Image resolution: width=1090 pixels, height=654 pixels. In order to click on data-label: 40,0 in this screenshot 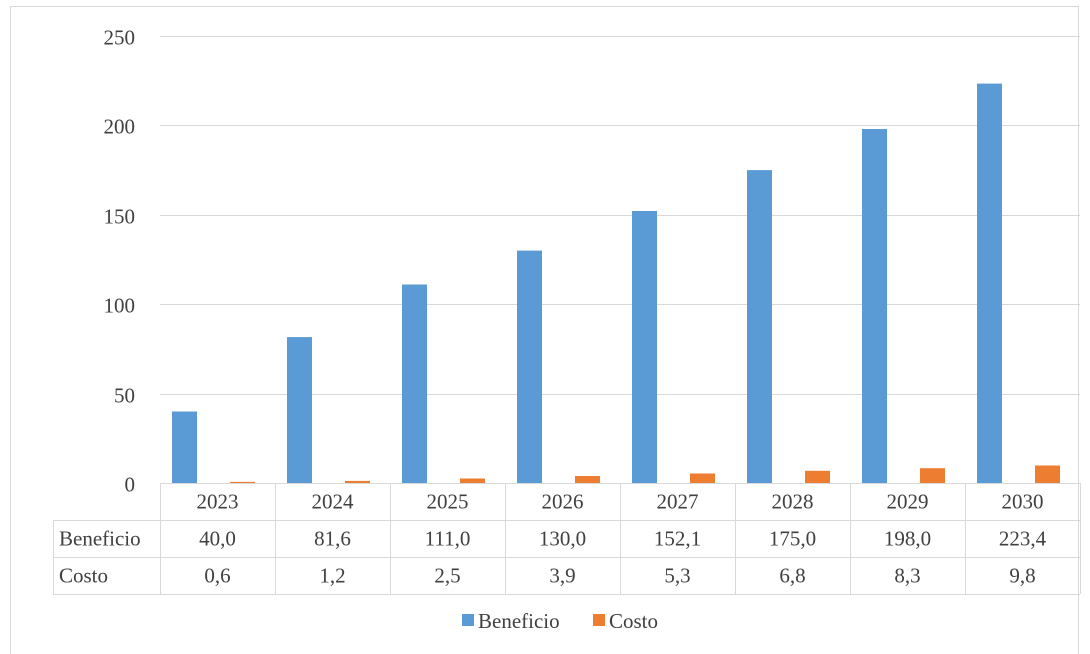, I will do `click(217, 539)`.